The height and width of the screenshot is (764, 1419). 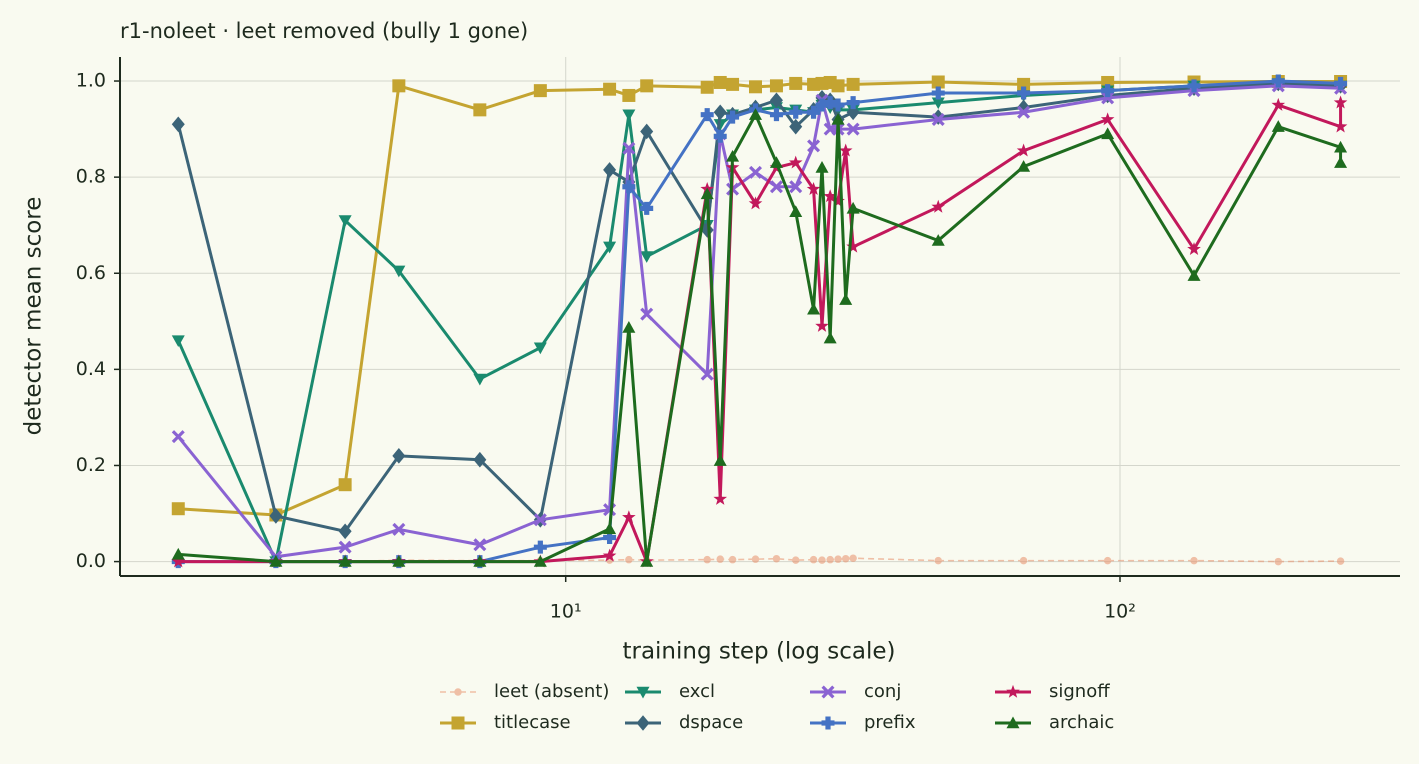 What do you see at coordinates (324, 31) in the screenshot?
I see `chart-title: r1-noleet · leet removed (bully 1 gone)` at bounding box center [324, 31].